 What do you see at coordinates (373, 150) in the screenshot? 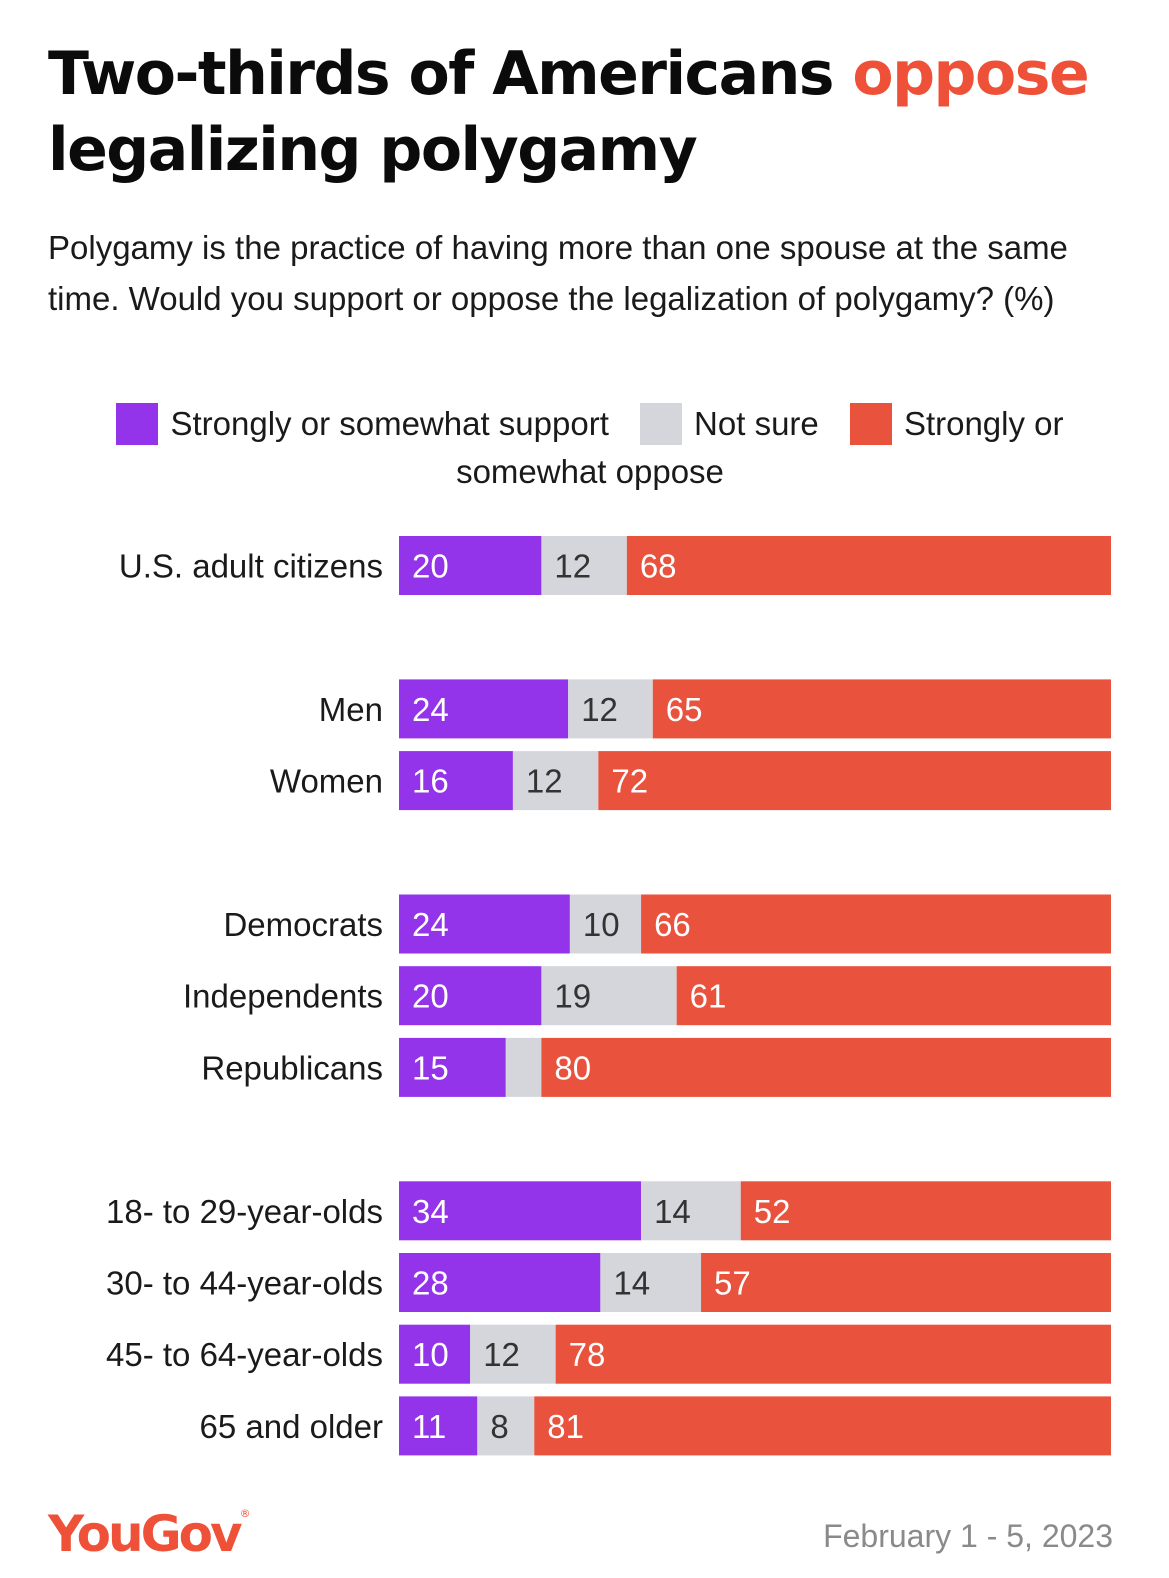
I see `title-rest: legalizing polygamy` at bounding box center [373, 150].